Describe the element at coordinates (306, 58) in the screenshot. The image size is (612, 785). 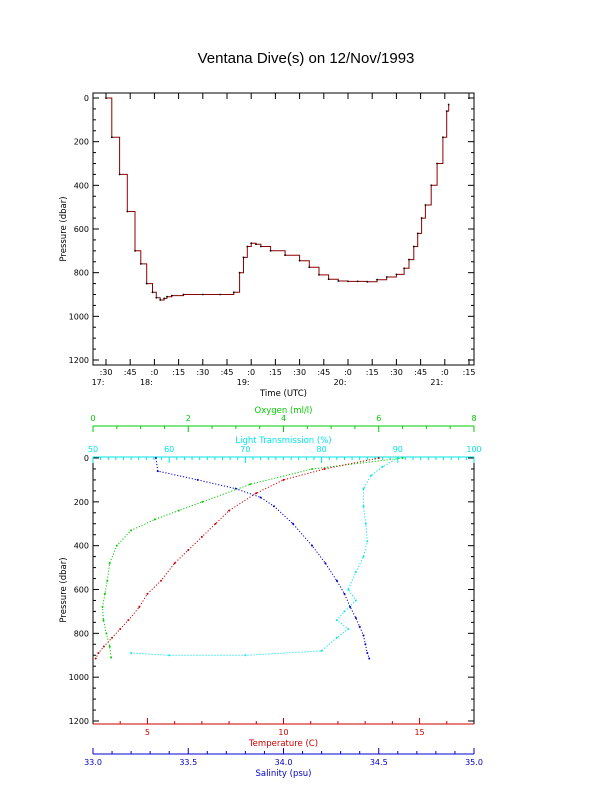
I see `page-title: Ventana Dive(s) on 12/Nov/1993` at that location.